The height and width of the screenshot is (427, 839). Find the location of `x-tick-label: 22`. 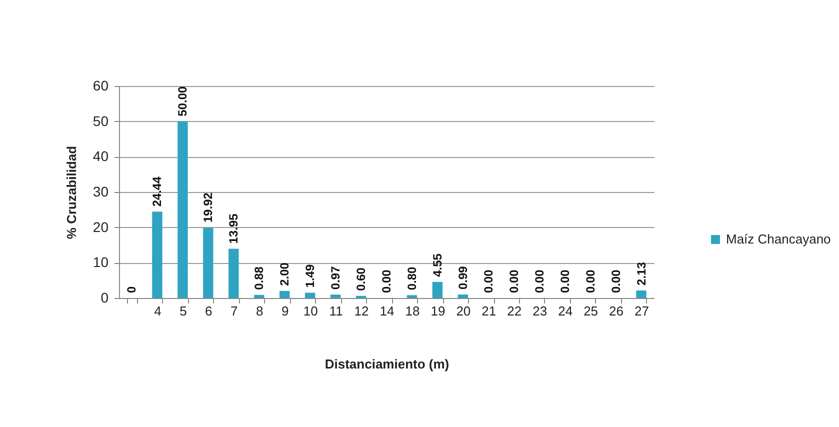

x-tick-label: 22 is located at coordinates (514, 311).